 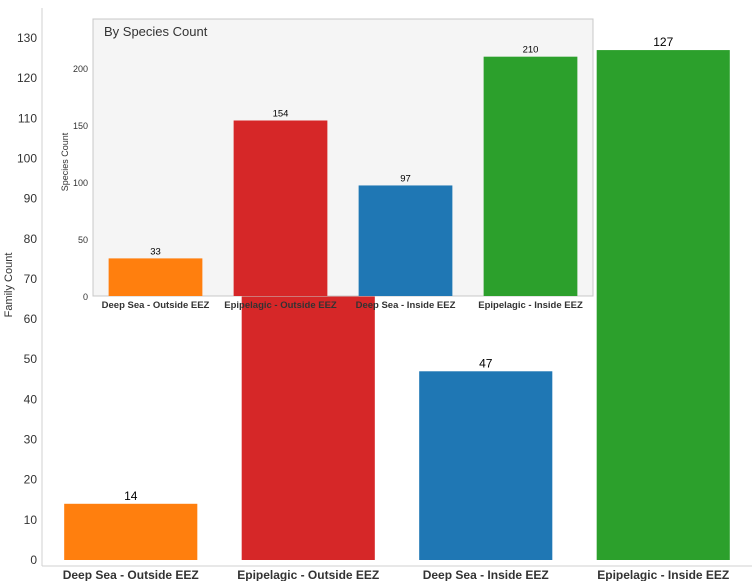 What do you see at coordinates (31, 440) in the screenshot?
I see `main-y-tick-label: 30` at bounding box center [31, 440].